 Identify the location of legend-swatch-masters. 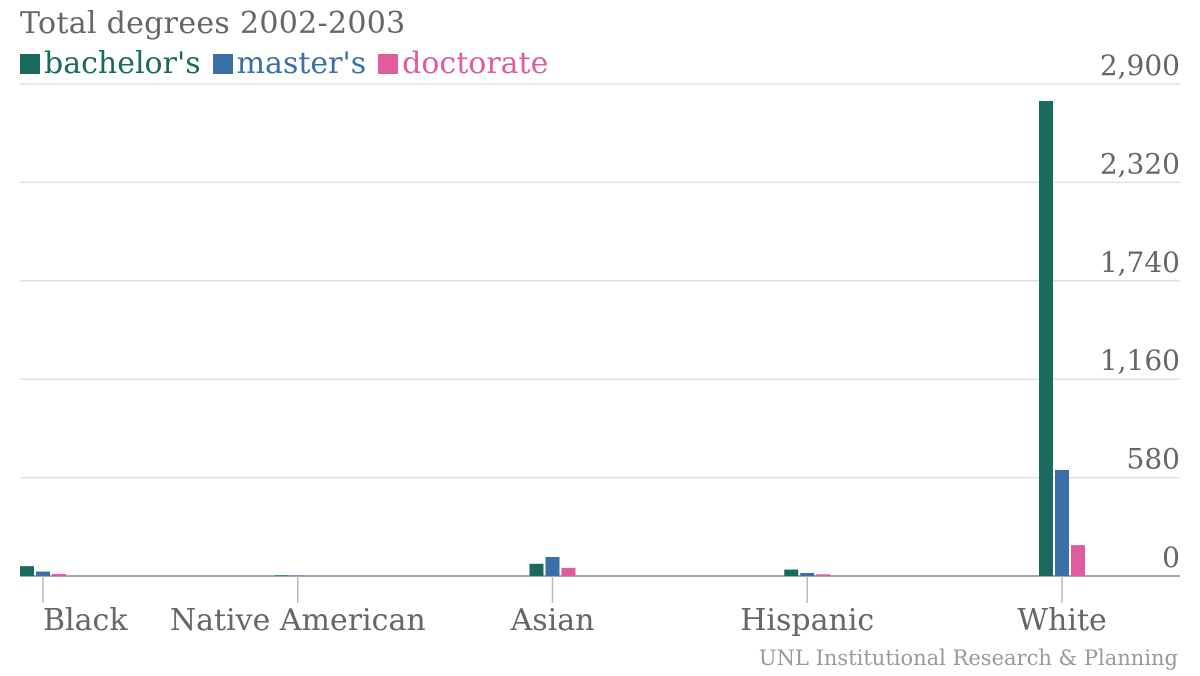
(222, 63).